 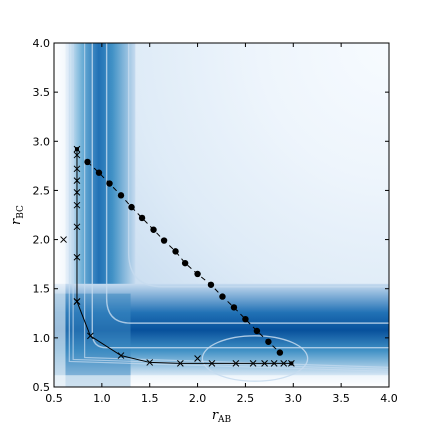 I want to click on x-axis-label-main: r, so click(x=215, y=415).